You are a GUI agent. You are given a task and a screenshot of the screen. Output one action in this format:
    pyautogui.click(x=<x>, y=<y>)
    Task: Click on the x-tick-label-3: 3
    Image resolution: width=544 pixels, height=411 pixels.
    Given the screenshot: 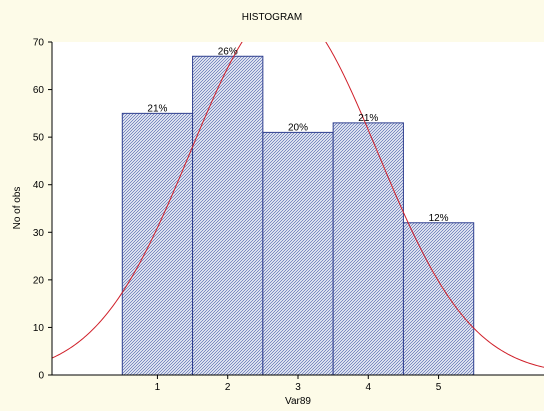 What is the action you would take?
    pyautogui.click(x=298, y=387)
    